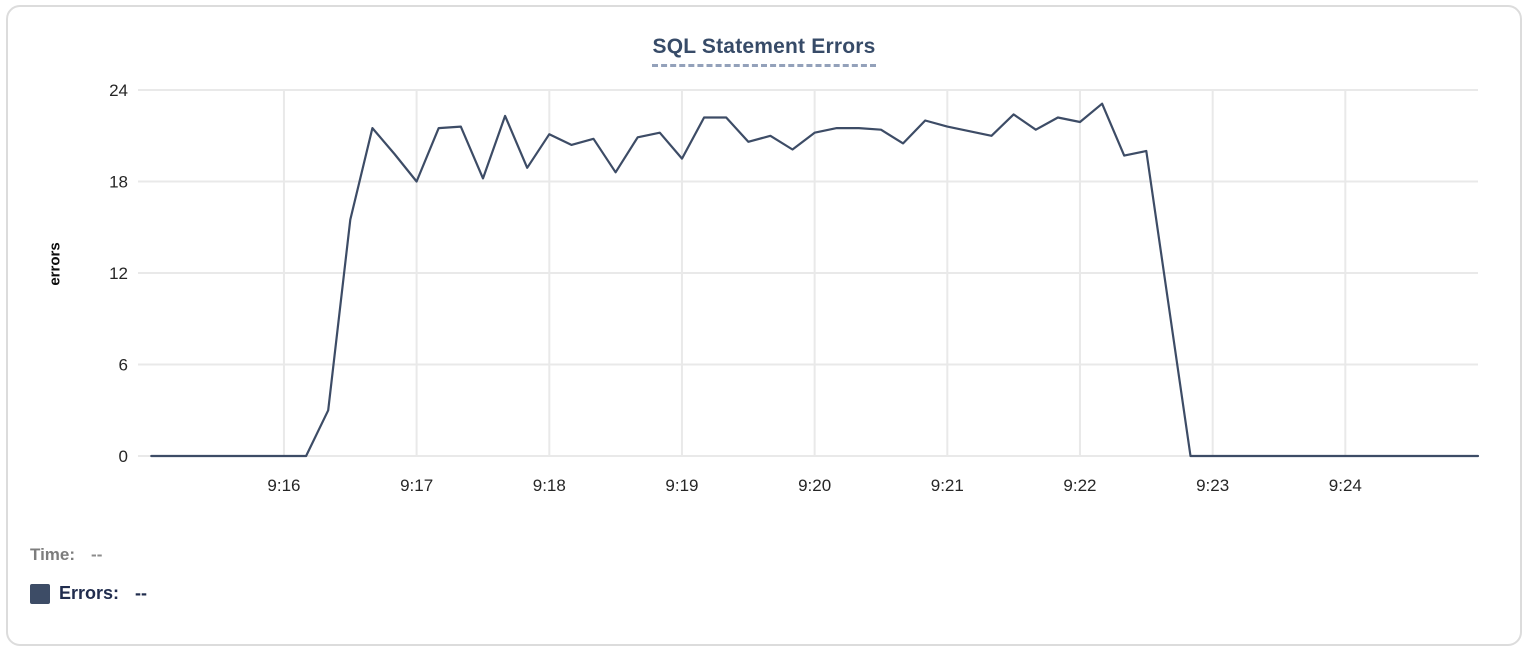 This screenshot has width=1528, height=659. I want to click on x-tick-label: 9:19, so click(681, 485).